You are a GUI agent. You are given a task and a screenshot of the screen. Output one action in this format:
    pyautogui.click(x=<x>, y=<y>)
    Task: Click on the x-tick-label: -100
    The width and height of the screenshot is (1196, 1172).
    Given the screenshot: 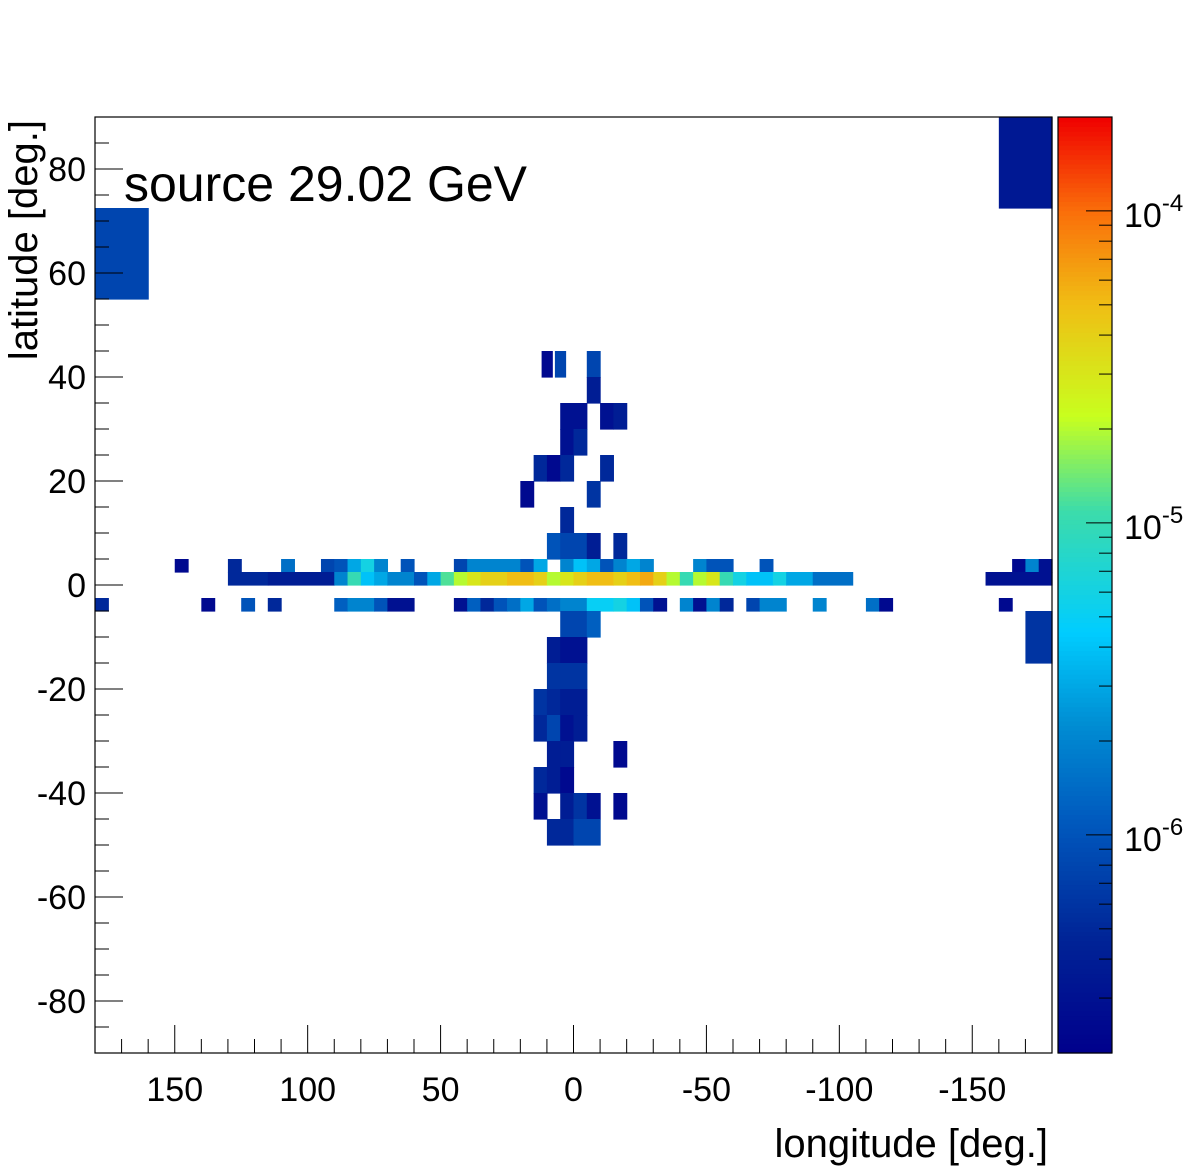 What is the action you would take?
    pyautogui.click(x=839, y=1090)
    